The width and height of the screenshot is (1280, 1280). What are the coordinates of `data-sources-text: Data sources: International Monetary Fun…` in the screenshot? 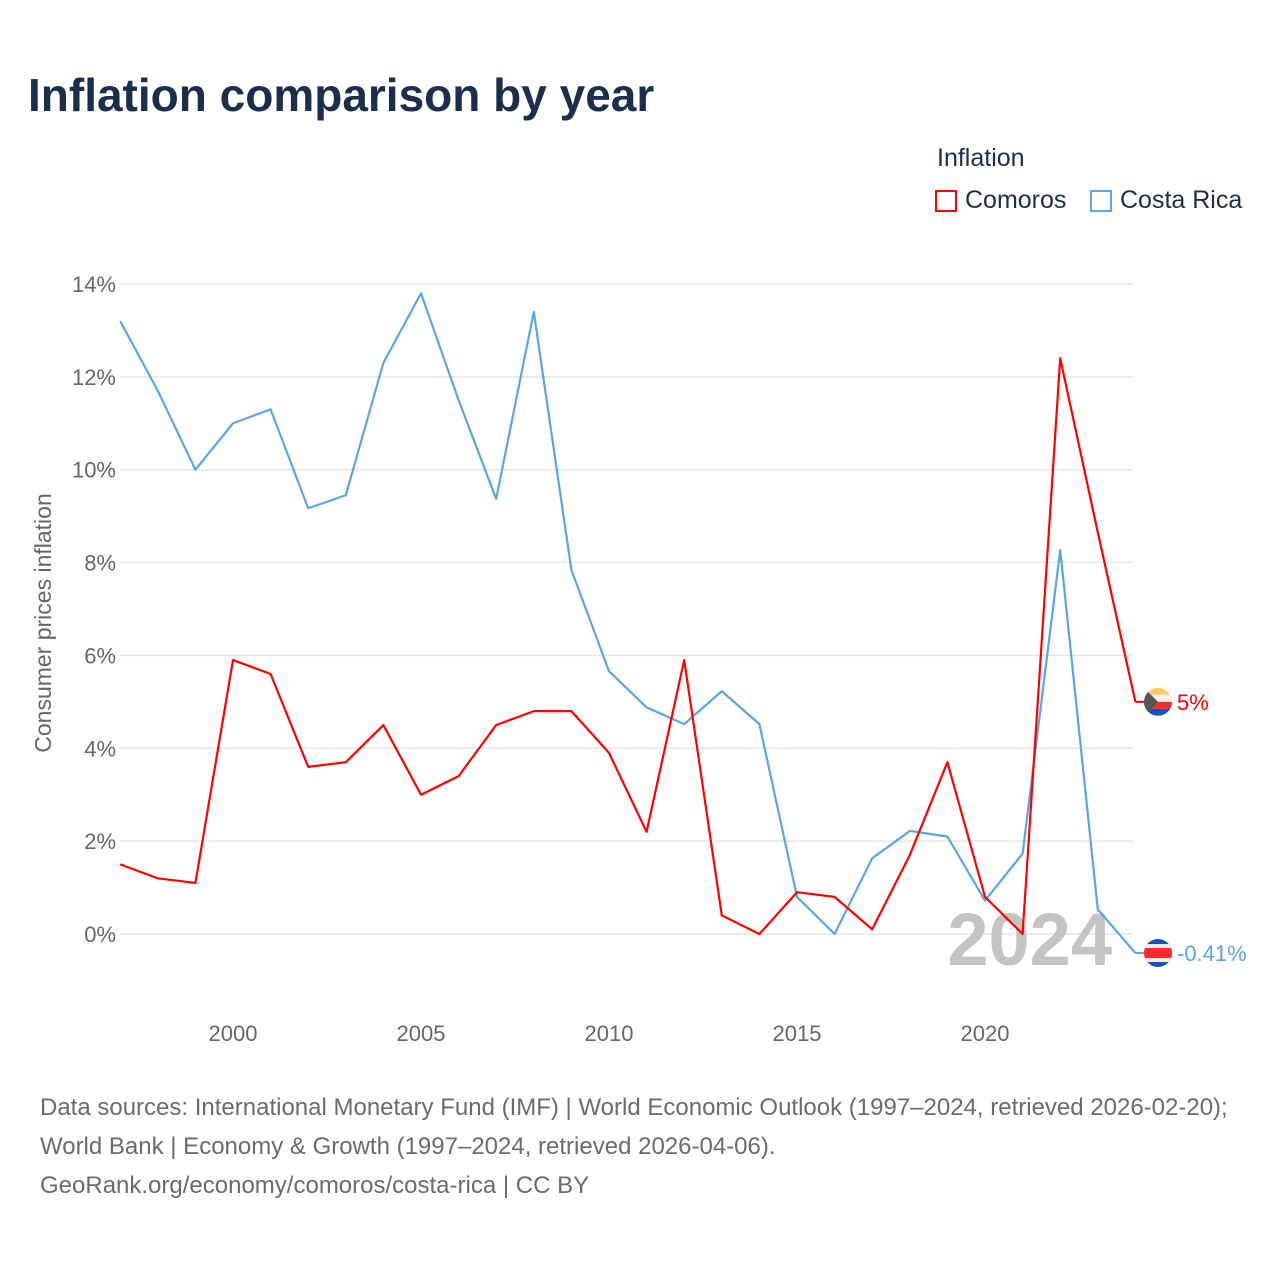 It's located at (634, 1127).